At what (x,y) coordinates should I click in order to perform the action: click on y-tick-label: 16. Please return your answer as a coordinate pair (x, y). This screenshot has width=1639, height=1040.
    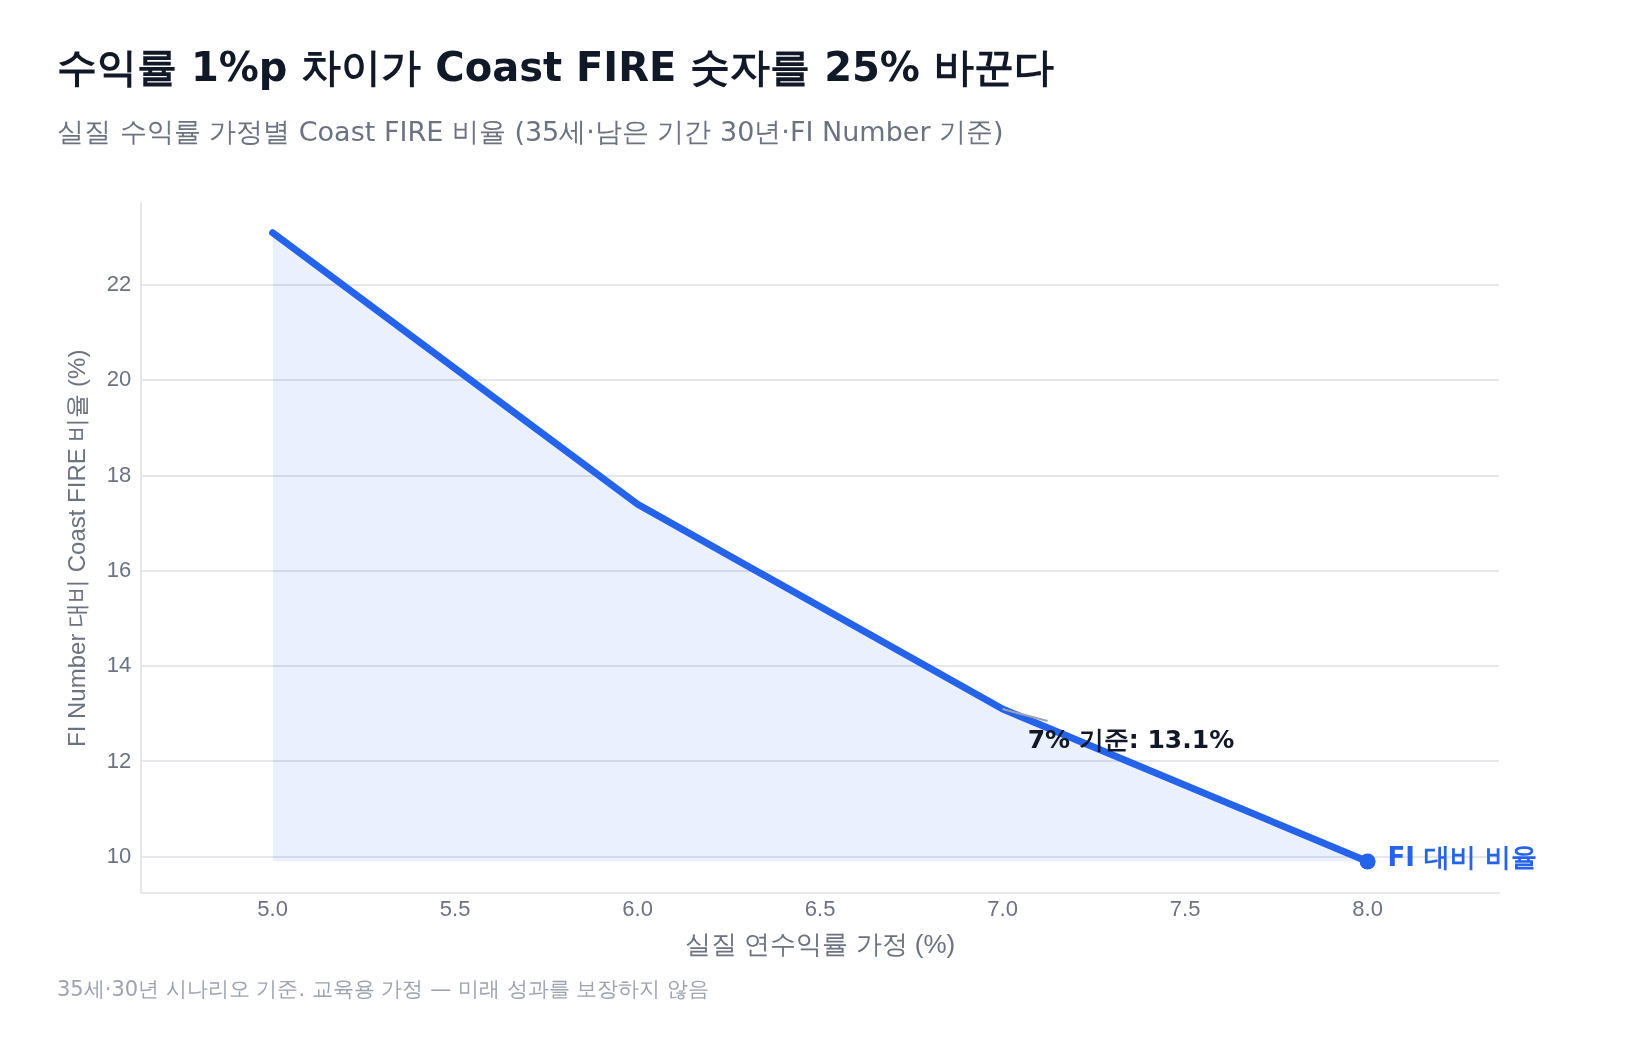
    Looking at the image, I should click on (119, 569).